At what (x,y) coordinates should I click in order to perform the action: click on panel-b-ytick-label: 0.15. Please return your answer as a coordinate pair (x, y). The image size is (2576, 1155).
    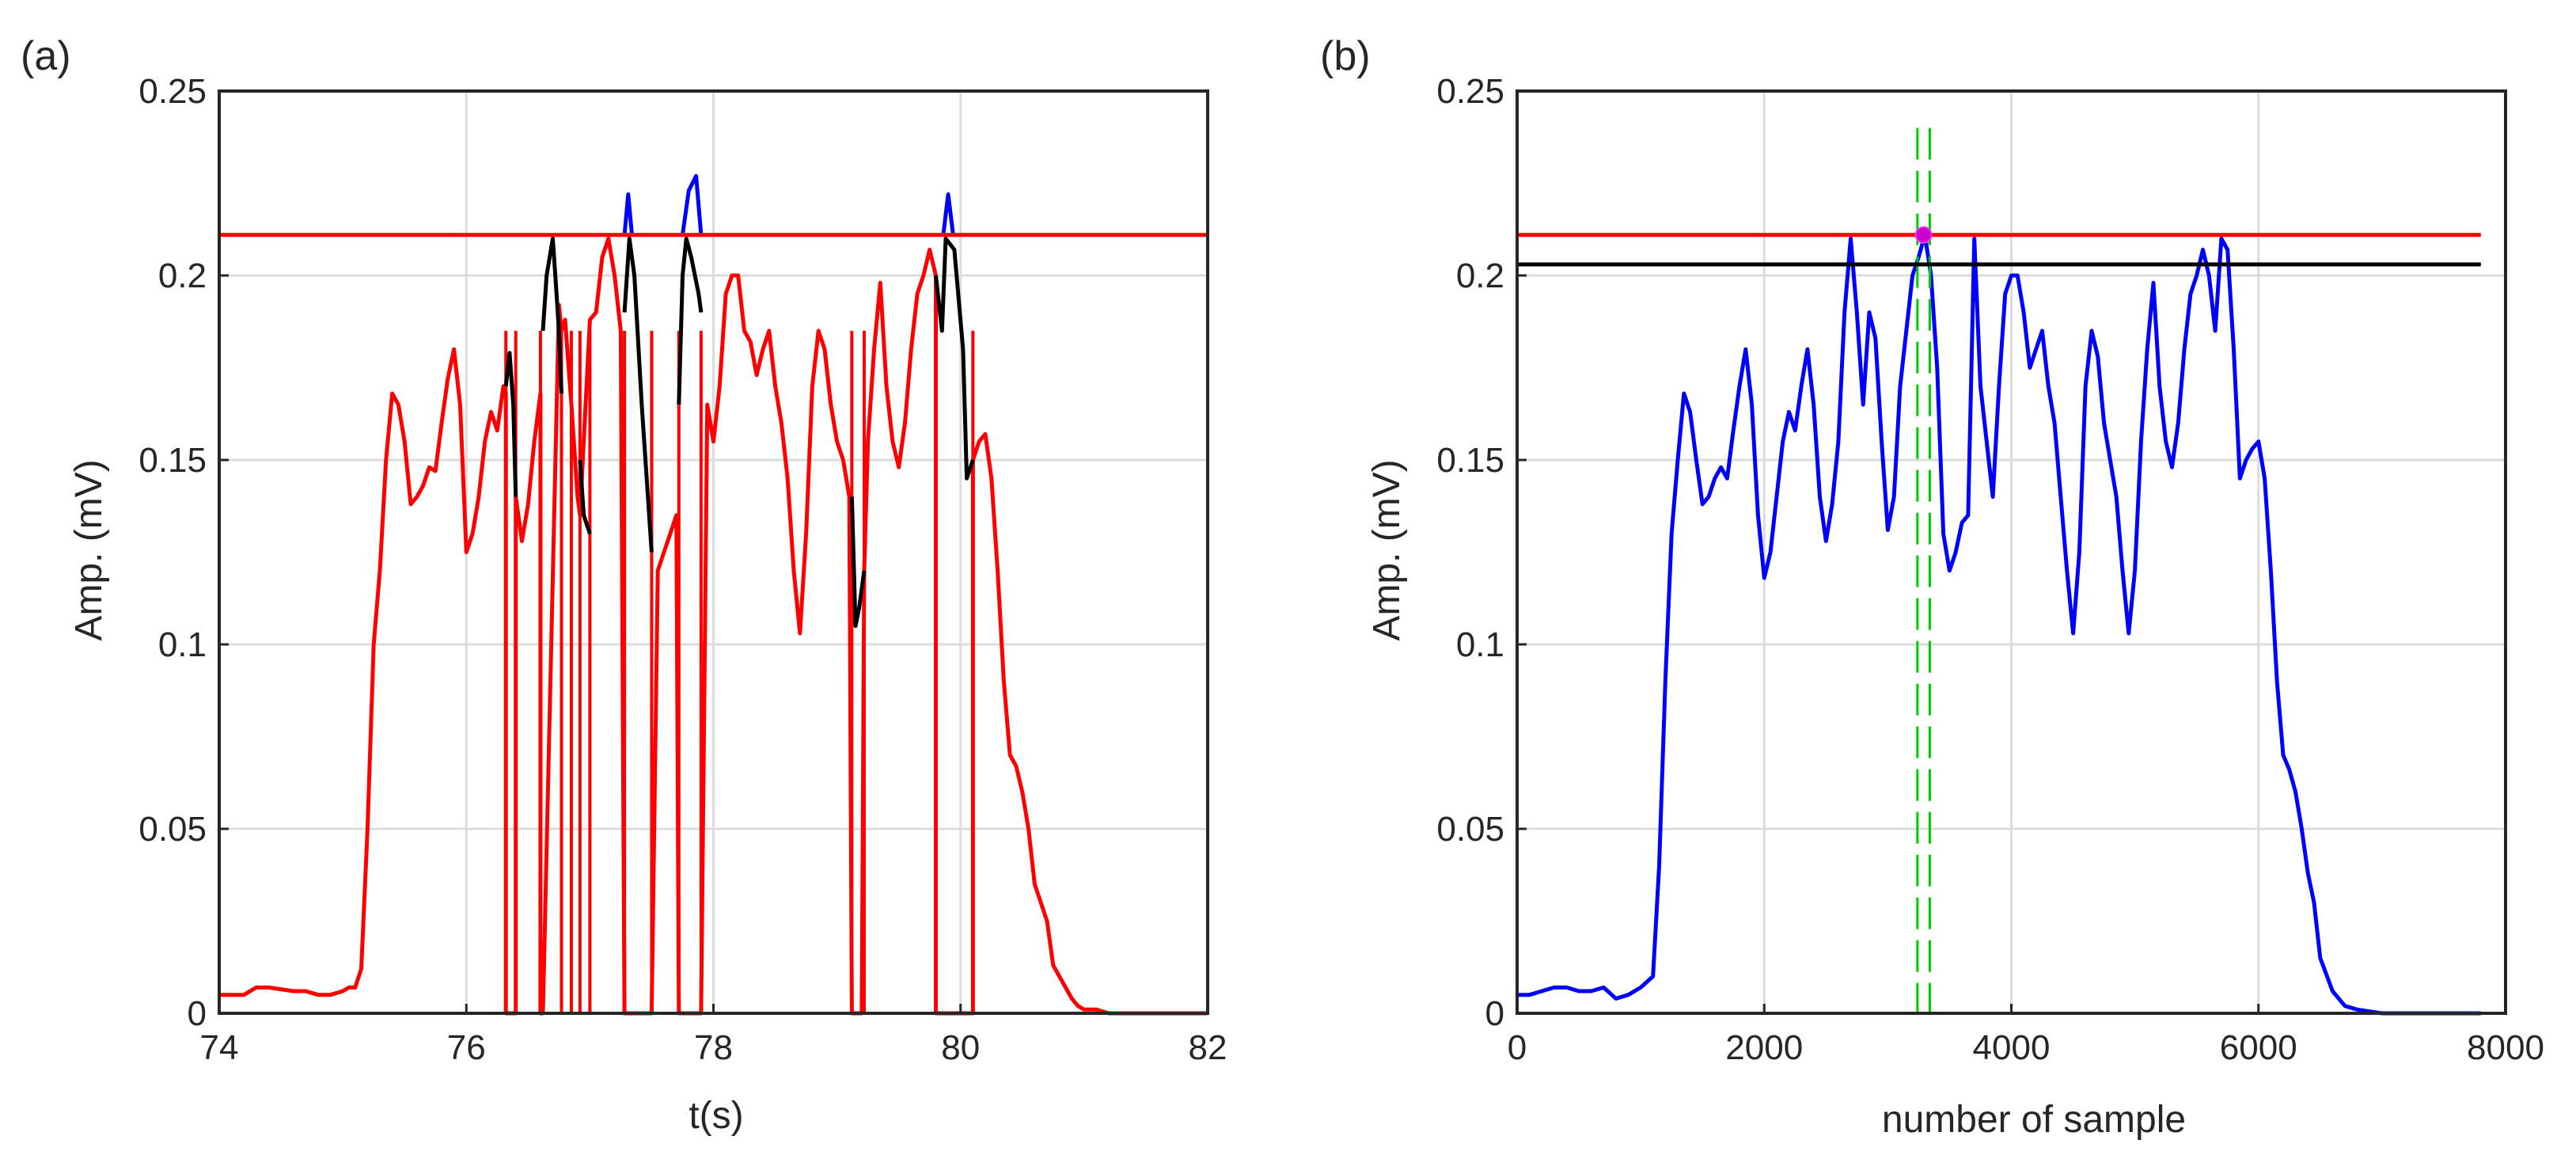
    Looking at the image, I should click on (1470, 460).